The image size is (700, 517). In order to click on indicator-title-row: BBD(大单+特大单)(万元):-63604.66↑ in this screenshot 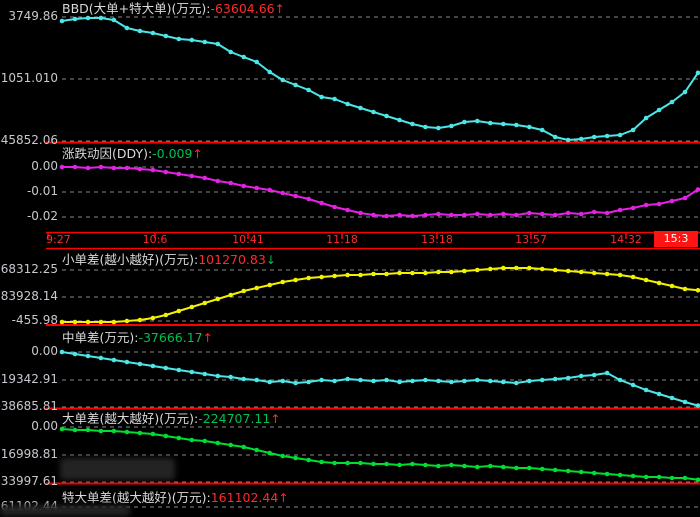, I will do `click(173, 9)`.